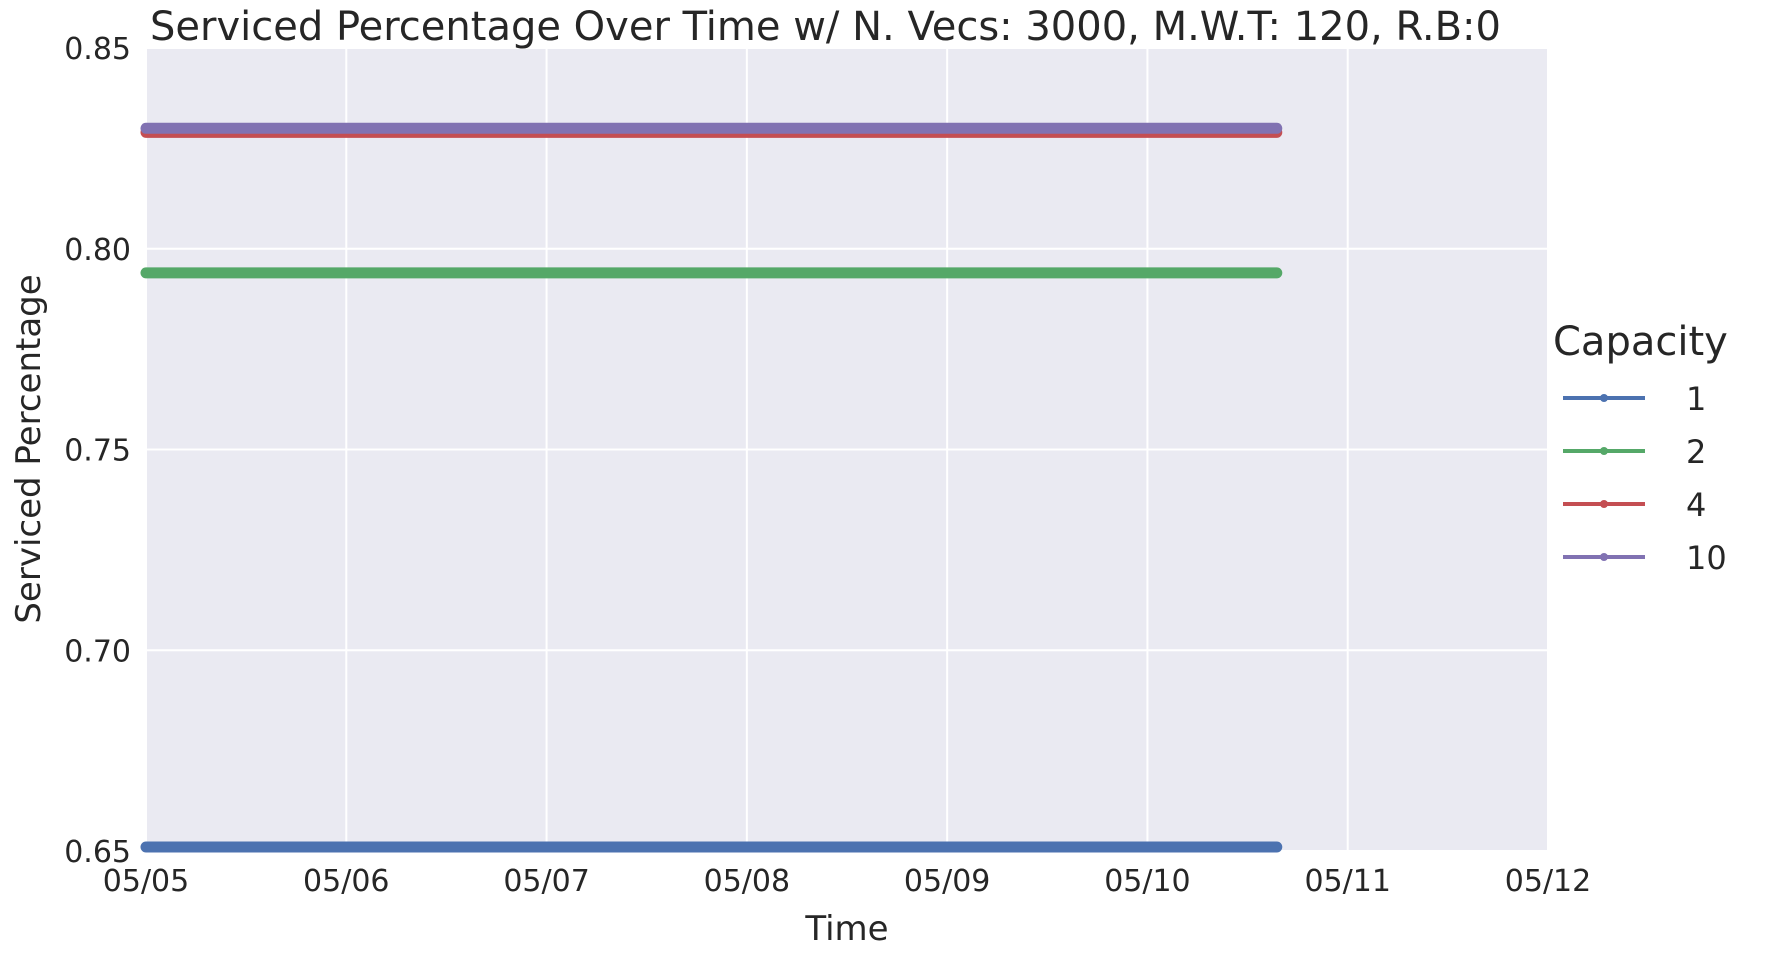  What do you see at coordinates (1548, 881) in the screenshot?
I see `x-tick-label: 05/12` at bounding box center [1548, 881].